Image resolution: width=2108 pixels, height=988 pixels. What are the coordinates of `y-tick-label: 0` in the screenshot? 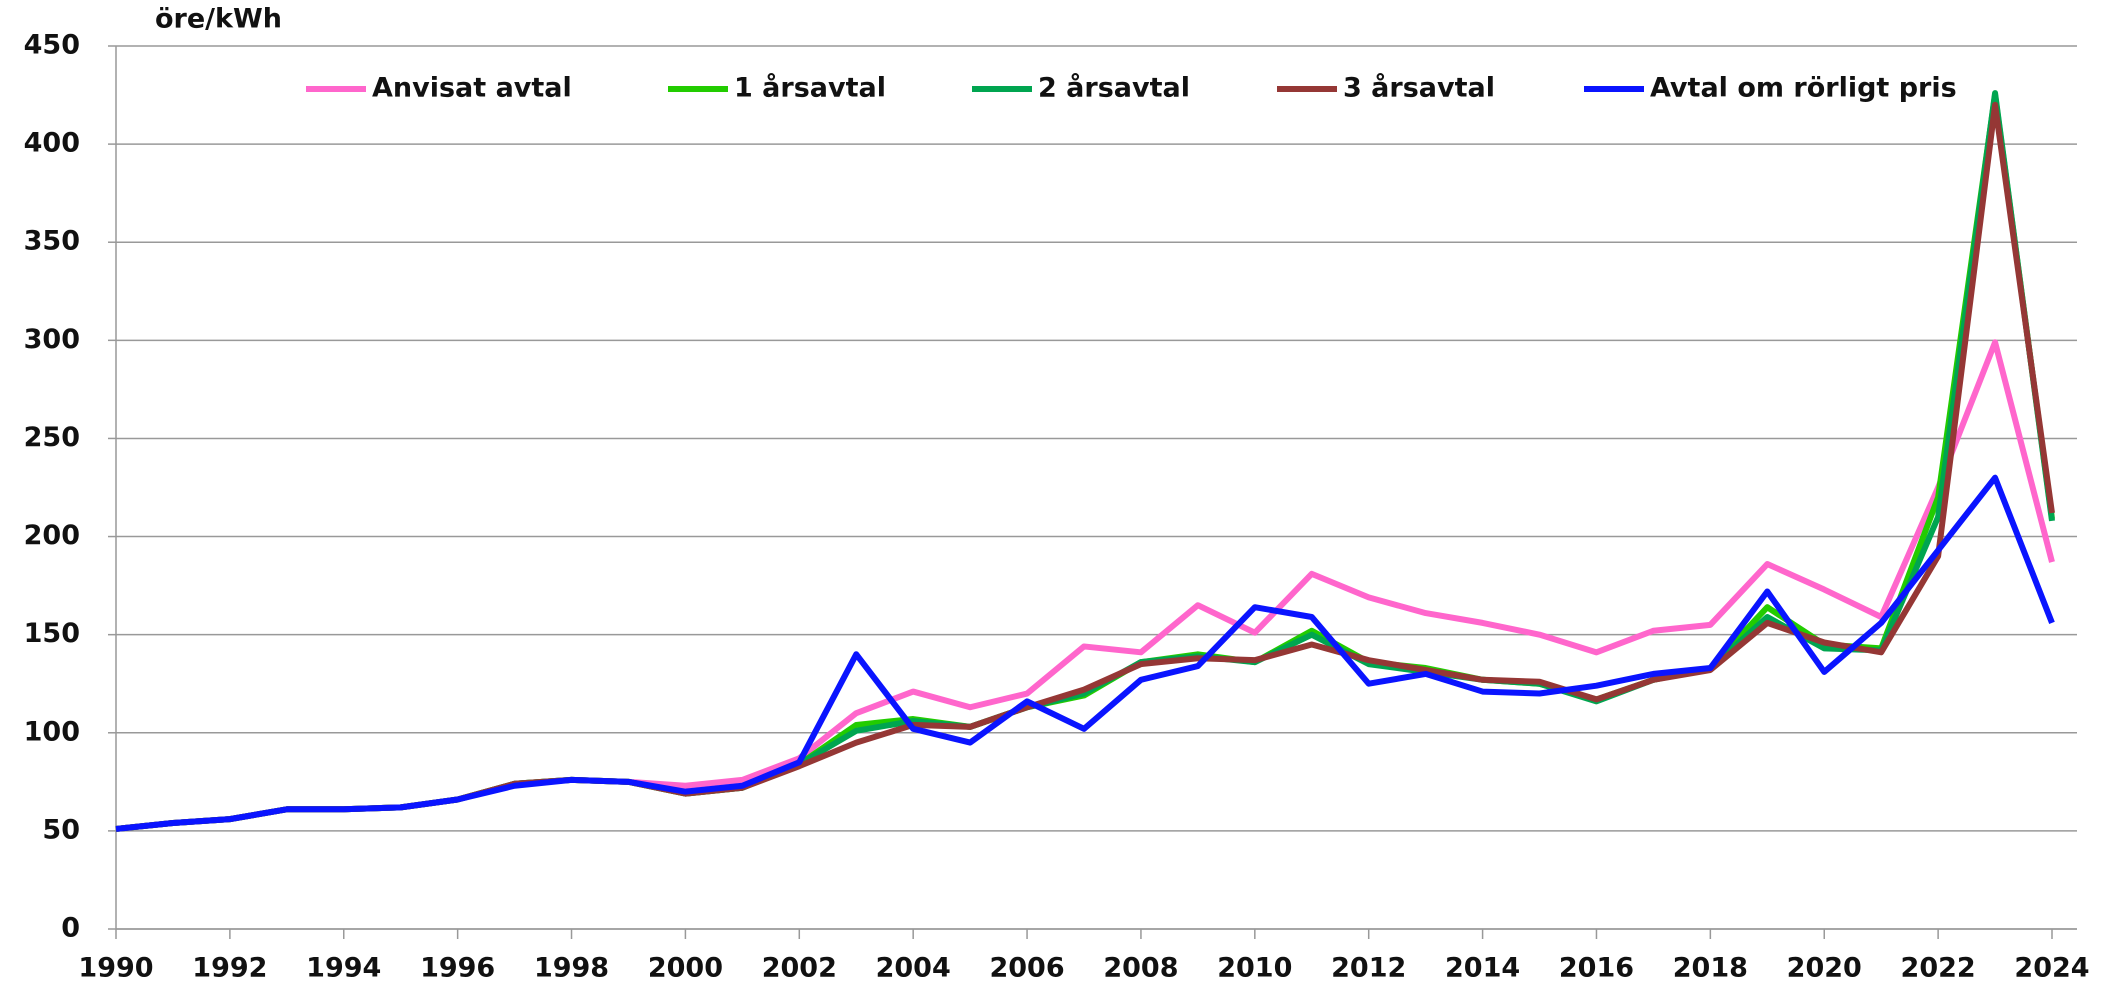 It's located at (70, 928).